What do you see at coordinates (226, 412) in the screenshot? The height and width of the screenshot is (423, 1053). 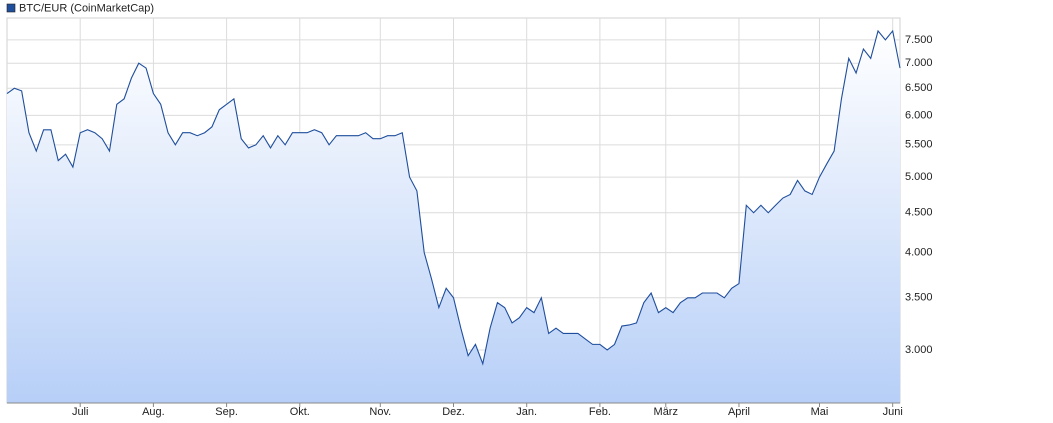 I see `x-tick-label: Sep.` at bounding box center [226, 412].